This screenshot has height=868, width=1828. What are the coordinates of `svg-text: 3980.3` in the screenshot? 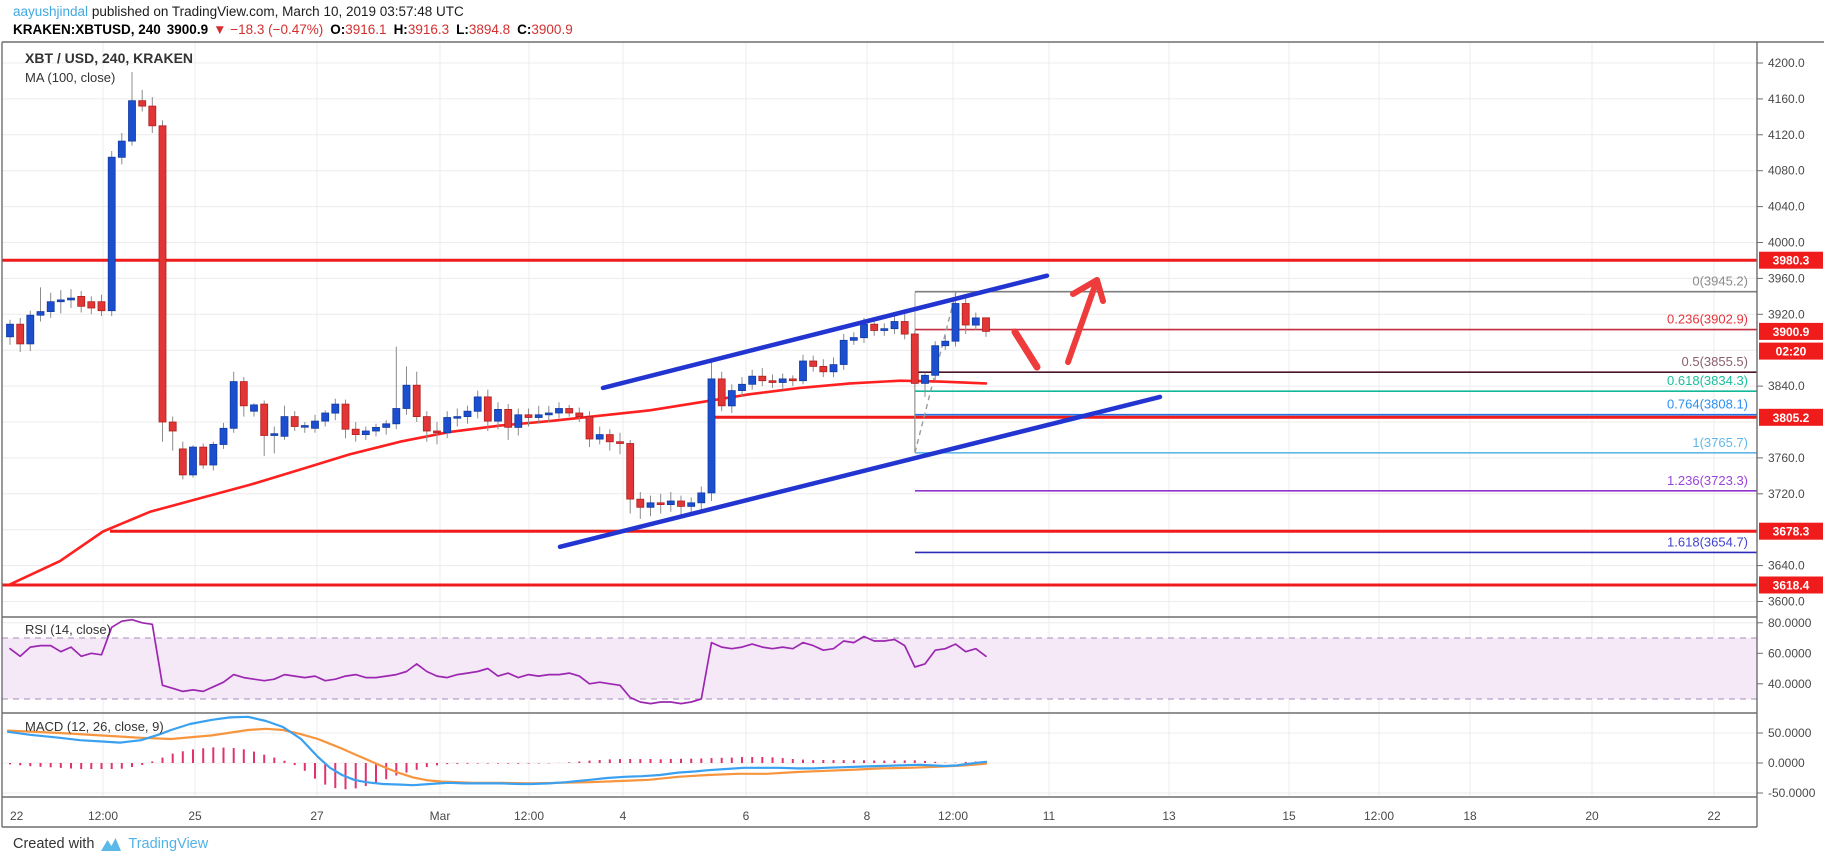 It's located at (1791, 261).